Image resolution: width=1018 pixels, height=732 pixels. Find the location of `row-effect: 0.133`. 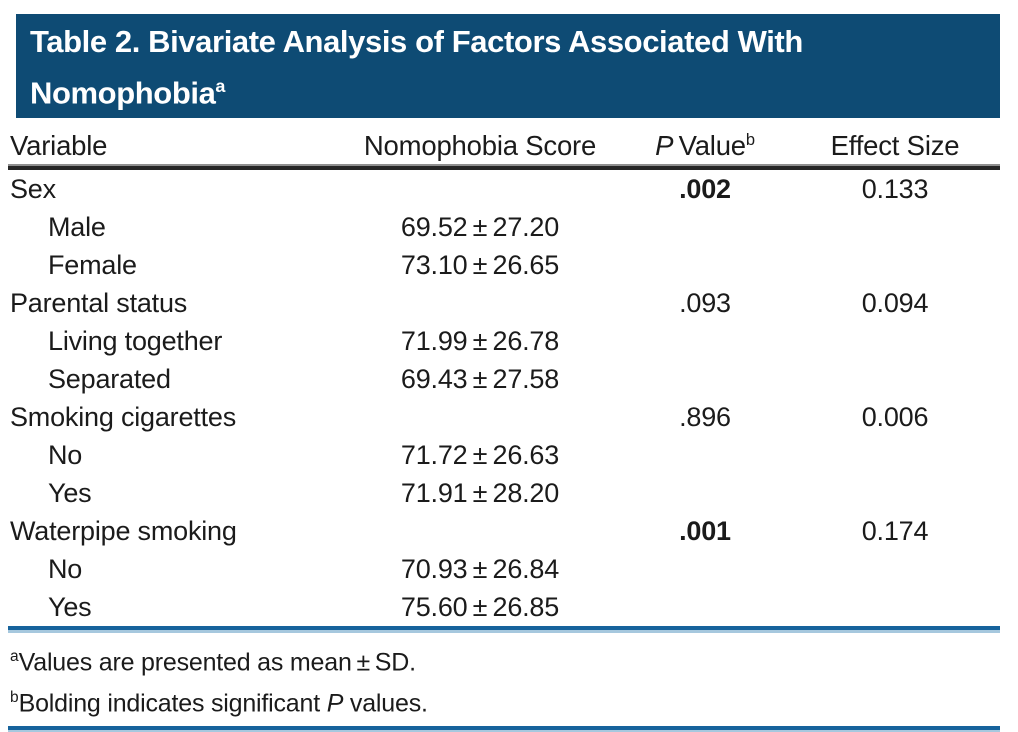

row-effect: 0.133 is located at coordinates (895, 189).